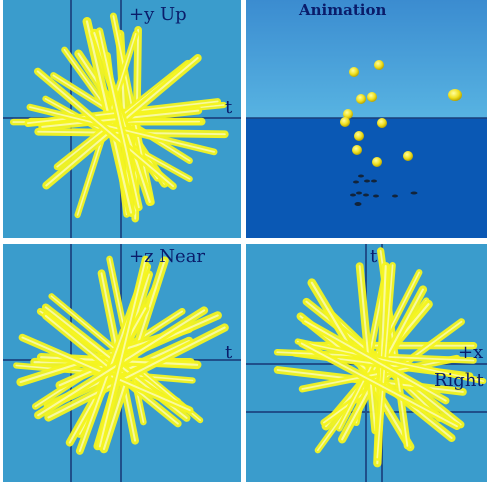 The image size is (490, 489). I want to click on sky, so click(366, 60).